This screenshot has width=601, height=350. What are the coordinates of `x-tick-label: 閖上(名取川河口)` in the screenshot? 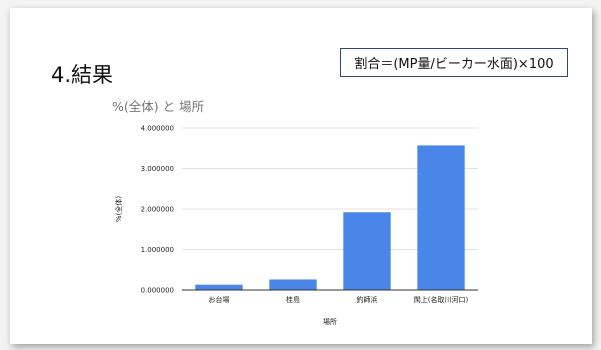 It's located at (441, 299).